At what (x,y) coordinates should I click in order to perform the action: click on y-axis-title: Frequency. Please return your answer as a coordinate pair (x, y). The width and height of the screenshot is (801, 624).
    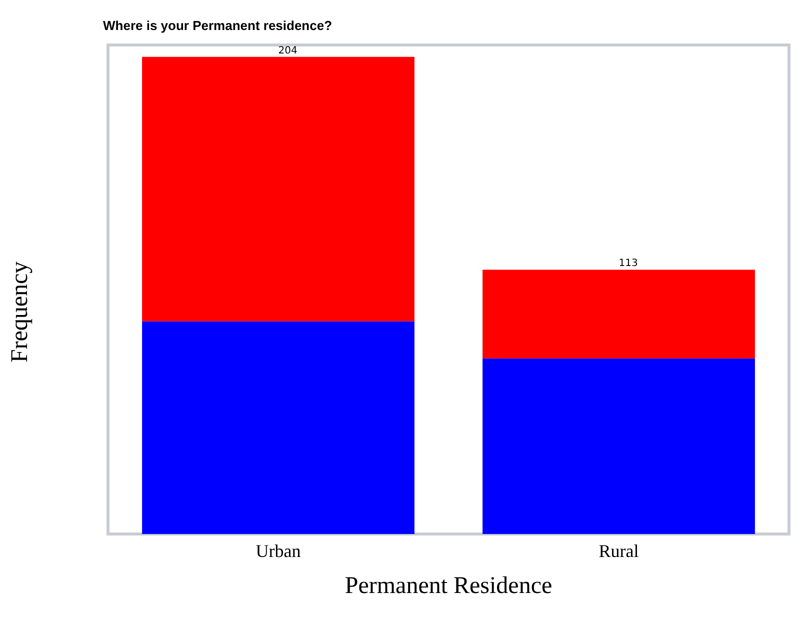
    Looking at the image, I should click on (20, 312).